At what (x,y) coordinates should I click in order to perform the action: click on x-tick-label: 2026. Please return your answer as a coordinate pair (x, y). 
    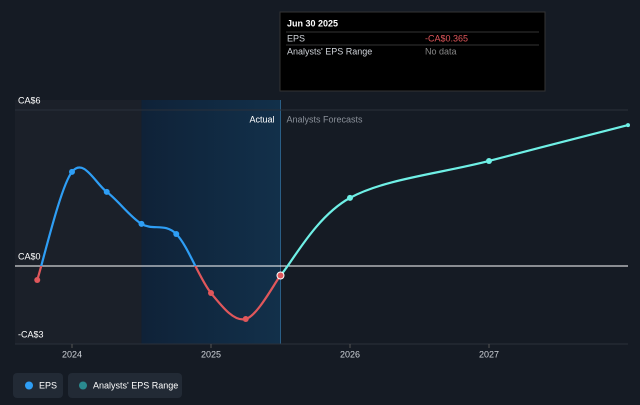
    Looking at the image, I should click on (350, 354).